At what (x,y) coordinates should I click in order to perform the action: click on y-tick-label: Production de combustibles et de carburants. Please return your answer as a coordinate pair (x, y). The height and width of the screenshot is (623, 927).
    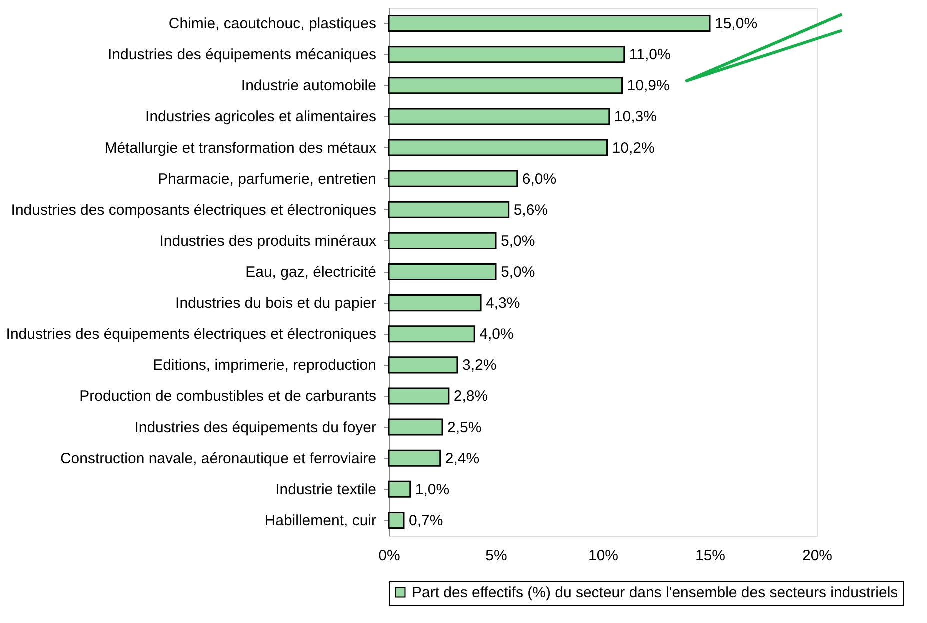
    Looking at the image, I should click on (228, 397).